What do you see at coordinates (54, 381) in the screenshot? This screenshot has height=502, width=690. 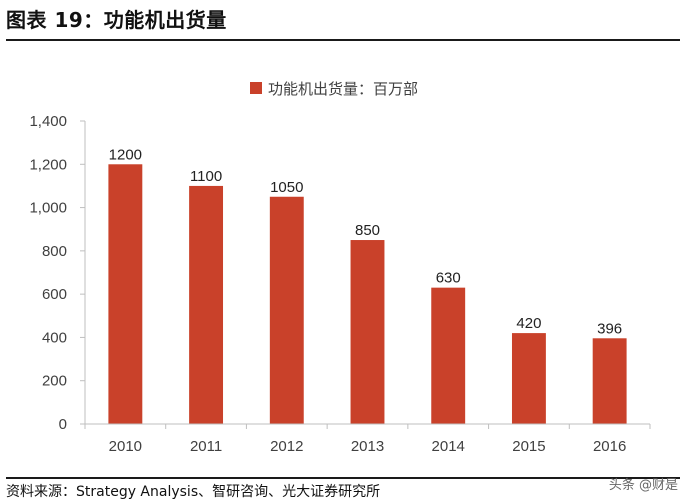 I see `y-tick-label: 200` at bounding box center [54, 381].